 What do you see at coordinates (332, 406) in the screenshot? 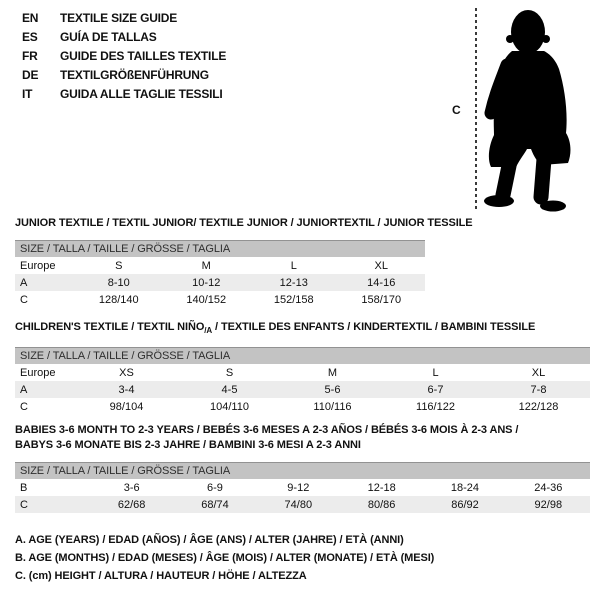
I see `table-cell: 110/116` at bounding box center [332, 406].